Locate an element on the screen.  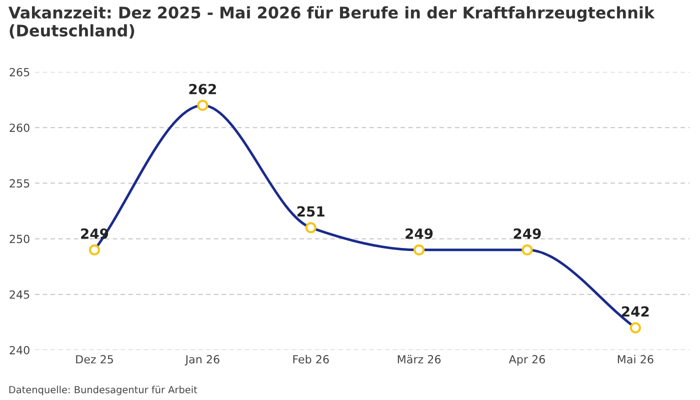
data-label: 242 is located at coordinates (635, 311).